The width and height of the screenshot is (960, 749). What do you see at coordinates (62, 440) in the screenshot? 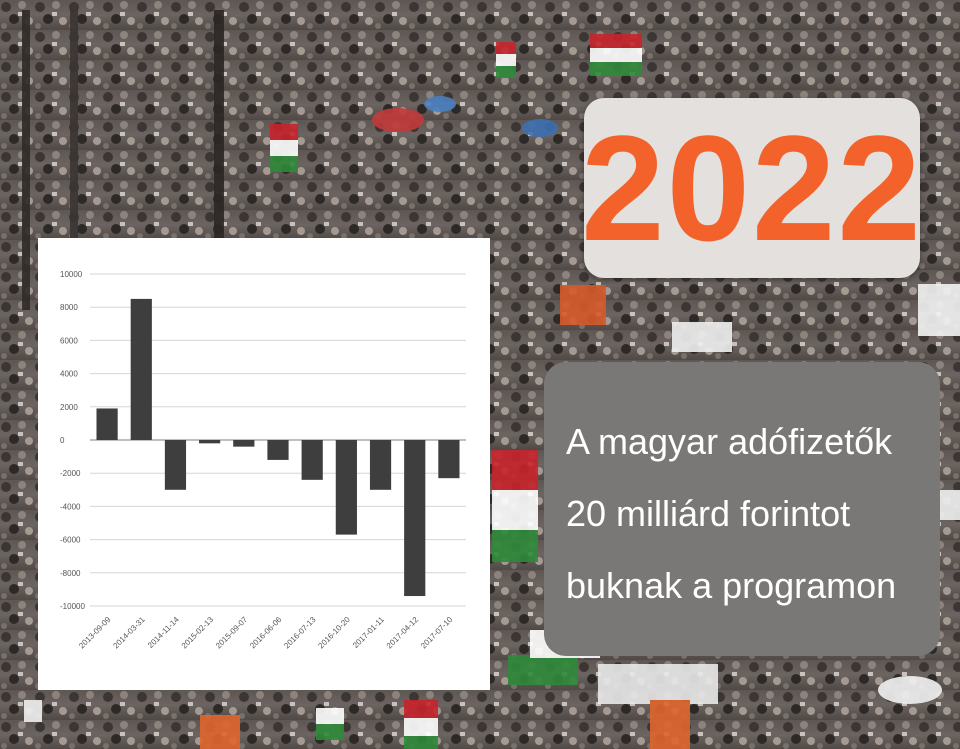
I see `y-tick-label: 0` at bounding box center [62, 440].